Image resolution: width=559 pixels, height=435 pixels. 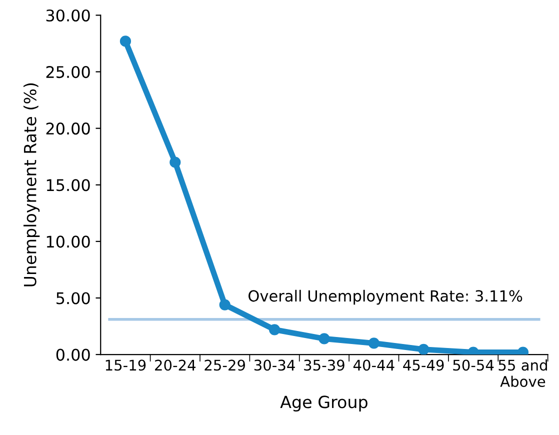 I want to click on x-tick-label: 25-29, so click(x=225, y=365).